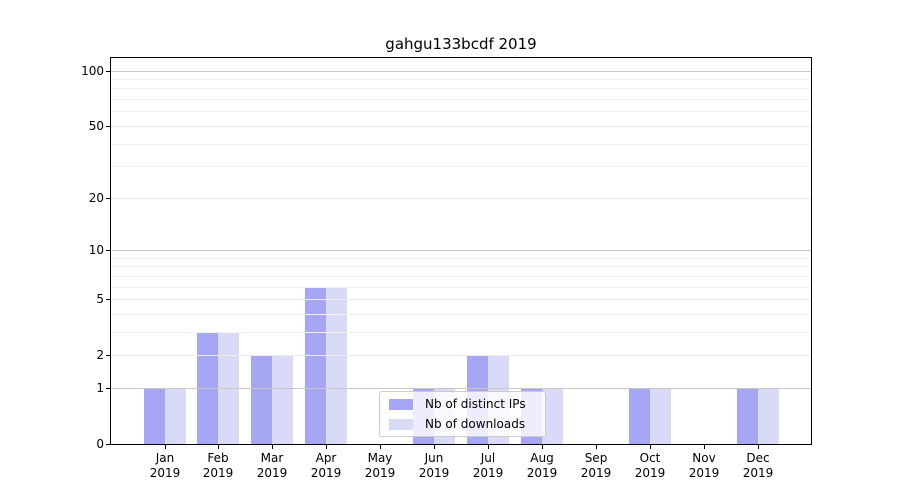 This screenshot has height=500, width=900. I want to click on y-tick-label-0: 0, so click(100, 444).